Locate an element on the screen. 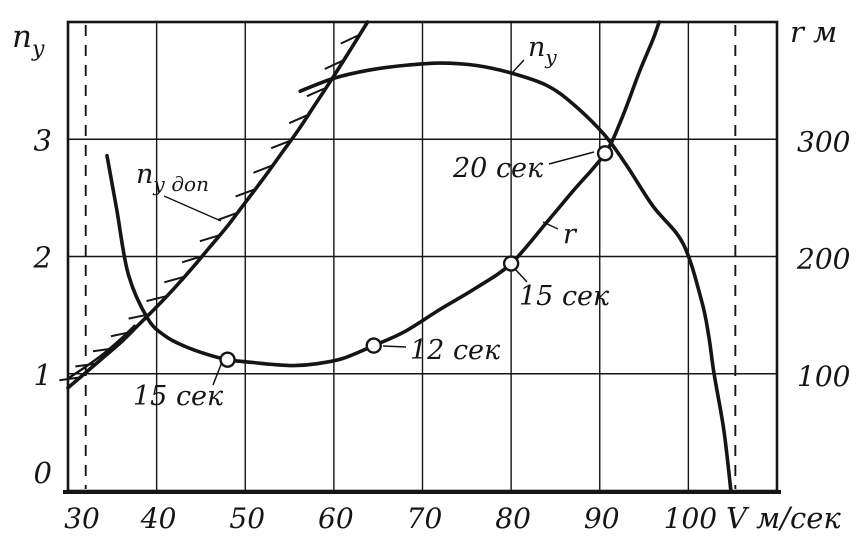 This screenshot has height=550, width=868. y-left-title-sub: у is located at coordinates (38, 49).